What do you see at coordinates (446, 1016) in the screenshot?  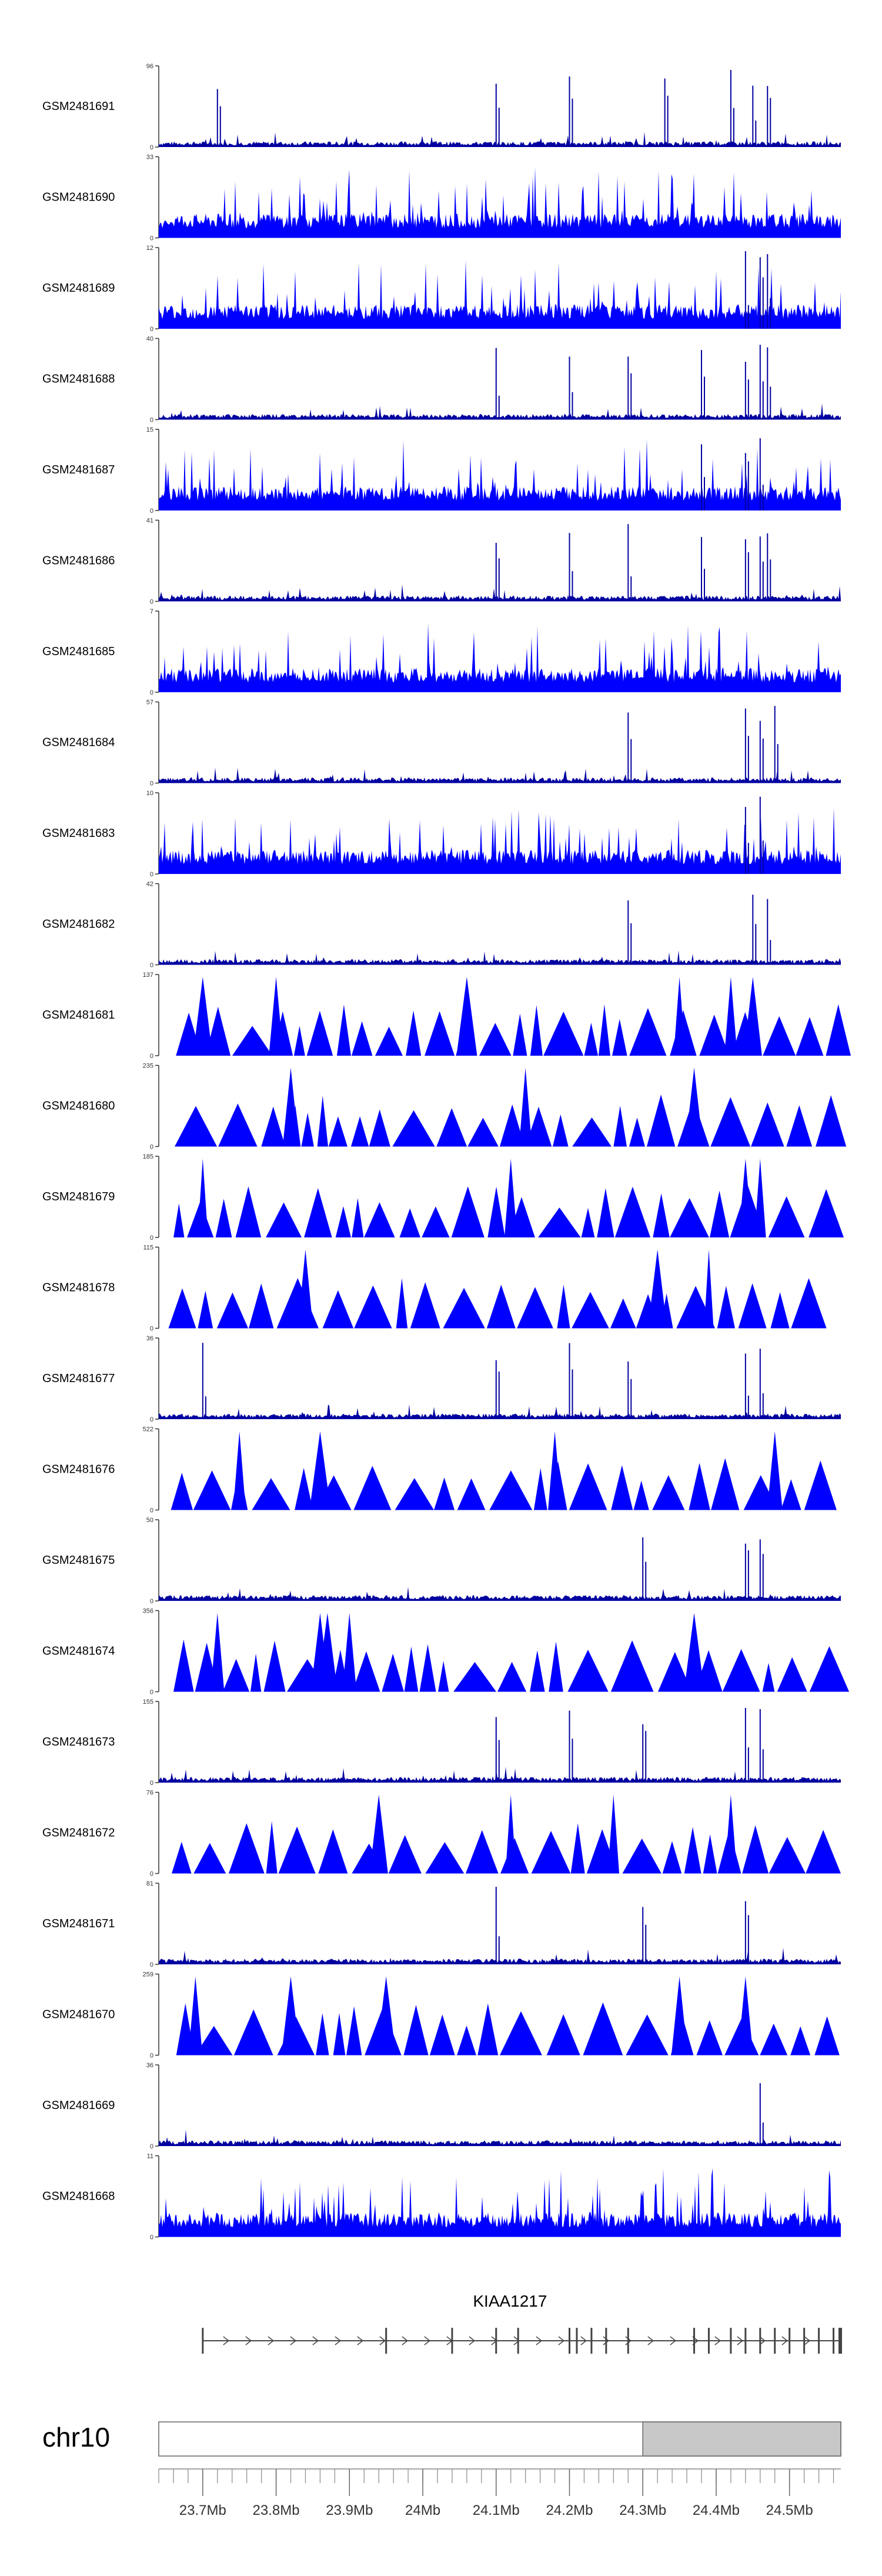 I see `track-GSM2481681: GSM2481681 137 0` at bounding box center [446, 1016].